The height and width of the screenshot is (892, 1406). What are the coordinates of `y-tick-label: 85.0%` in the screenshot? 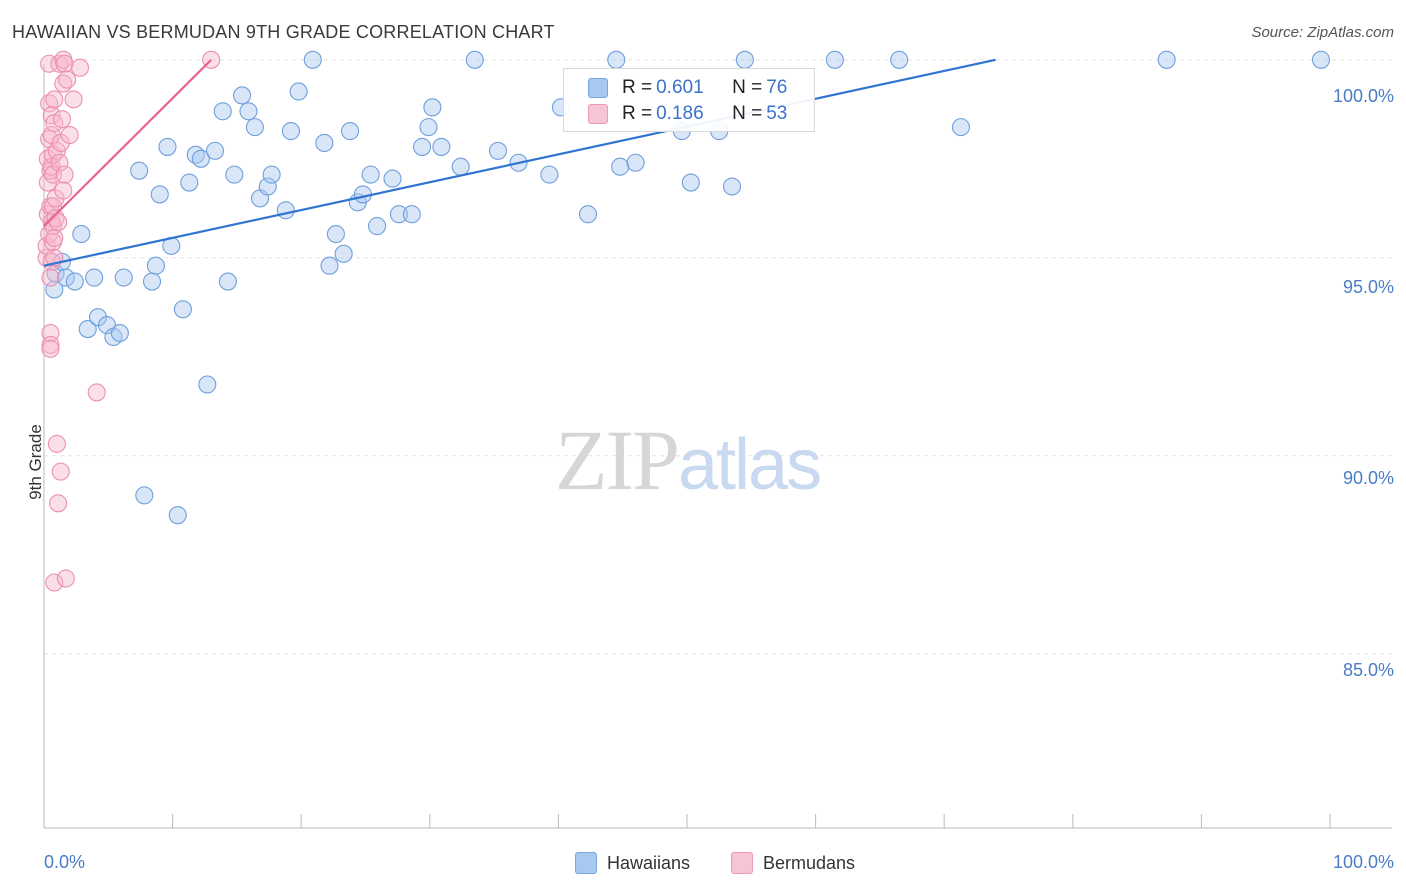 It's located at (1368, 670).